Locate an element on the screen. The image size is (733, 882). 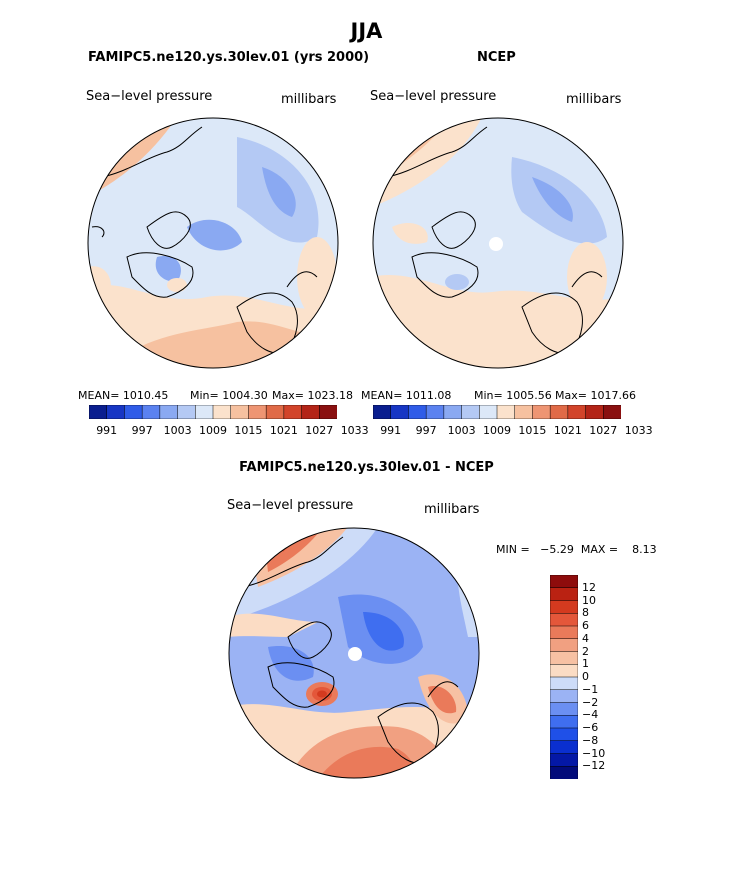
panel1-colorbar-tick: 997 is located at coordinates (142, 430).